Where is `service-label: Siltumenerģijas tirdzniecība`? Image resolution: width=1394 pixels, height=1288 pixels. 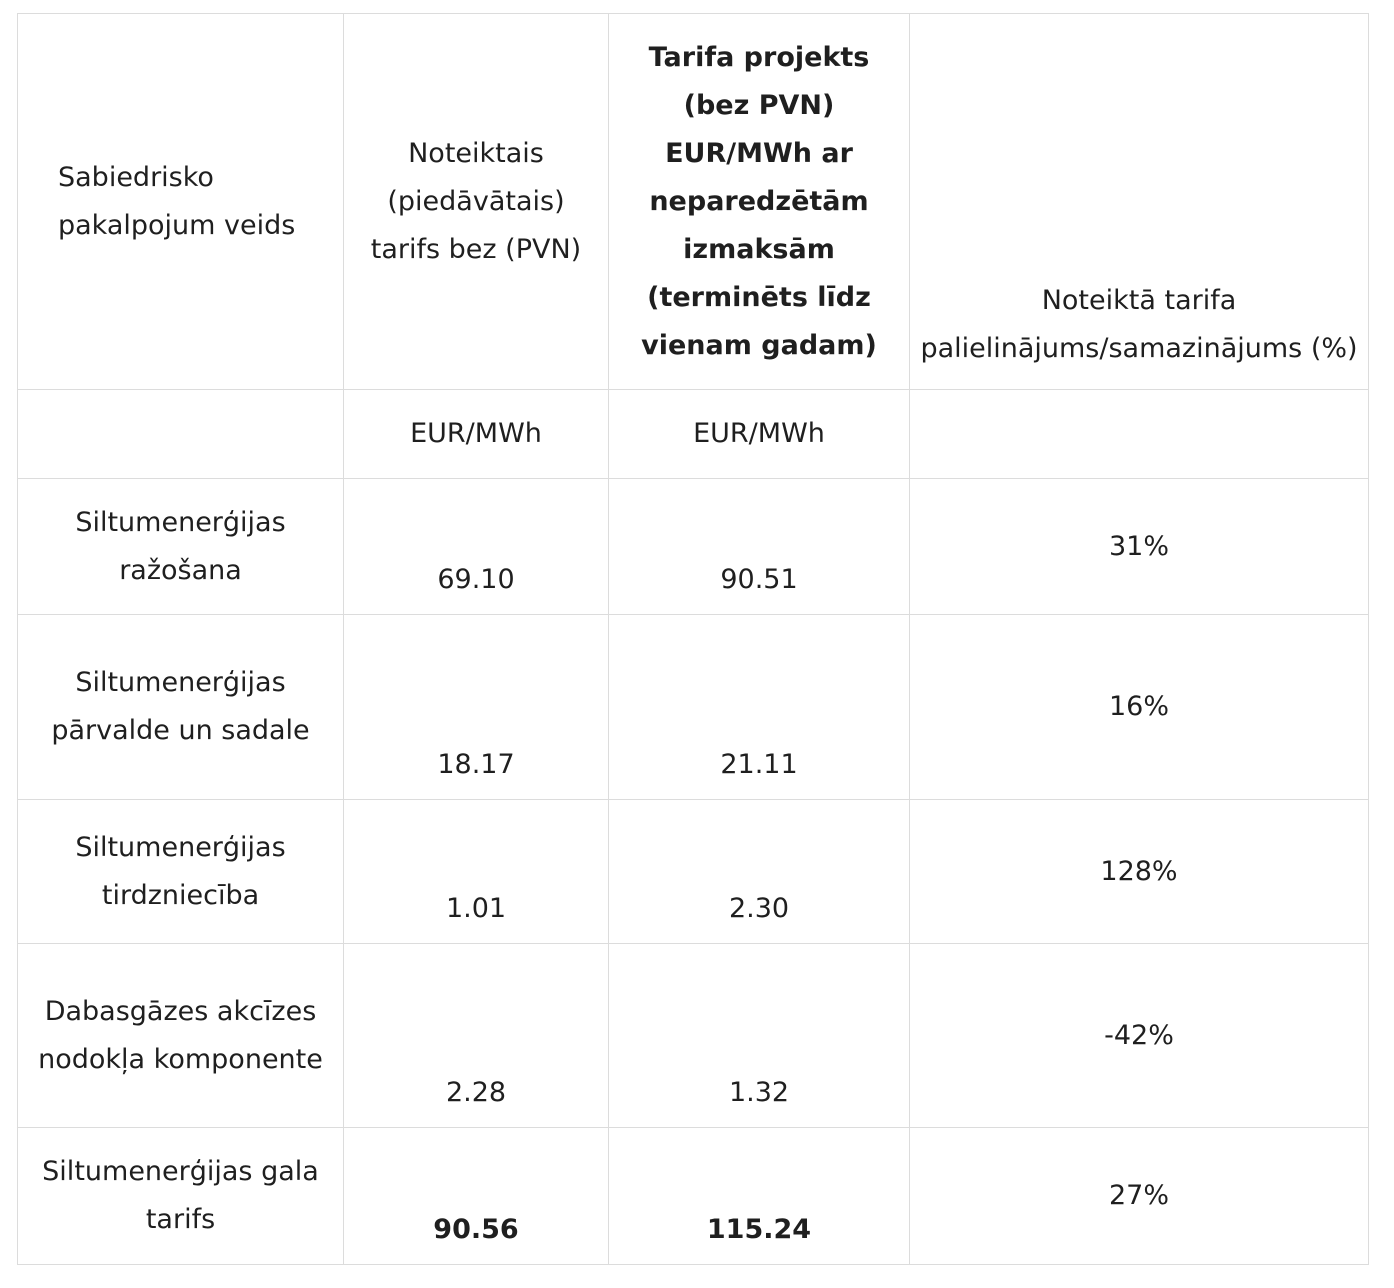 service-label: Siltumenerģijas tirdzniecība is located at coordinates (180, 871).